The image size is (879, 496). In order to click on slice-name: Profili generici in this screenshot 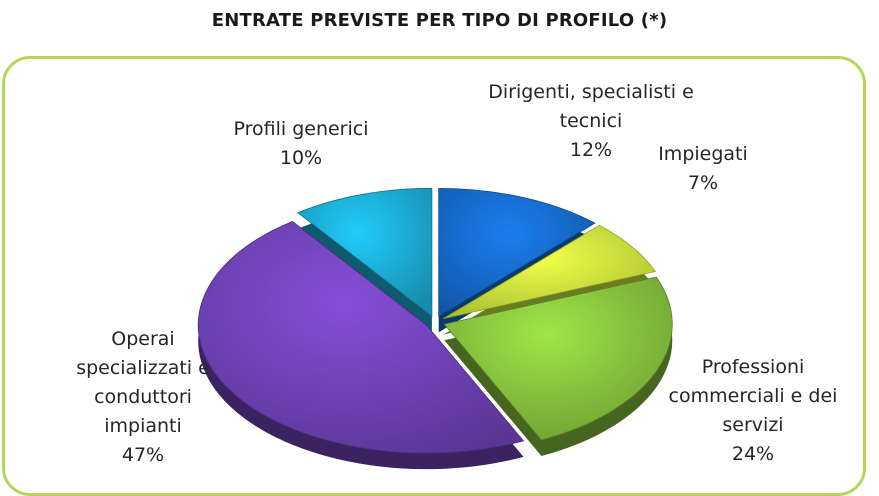, I will do `click(301, 129)`.